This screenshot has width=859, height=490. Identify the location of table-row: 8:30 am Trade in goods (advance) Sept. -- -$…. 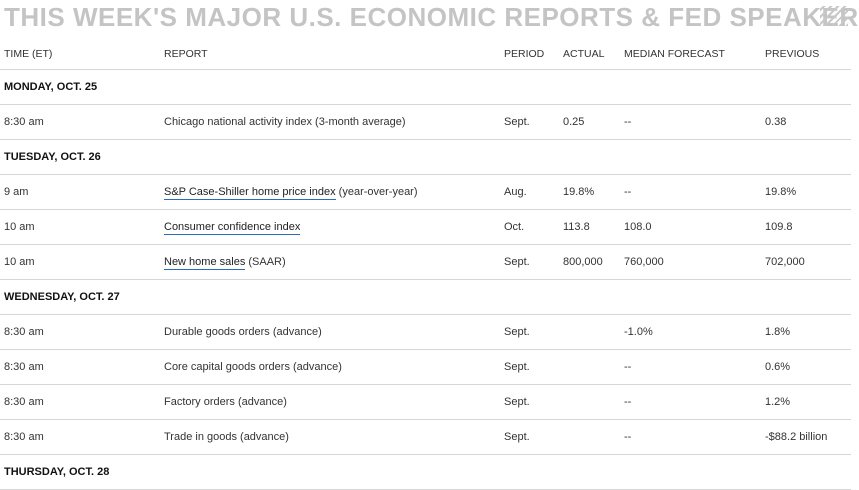
(425, 437).